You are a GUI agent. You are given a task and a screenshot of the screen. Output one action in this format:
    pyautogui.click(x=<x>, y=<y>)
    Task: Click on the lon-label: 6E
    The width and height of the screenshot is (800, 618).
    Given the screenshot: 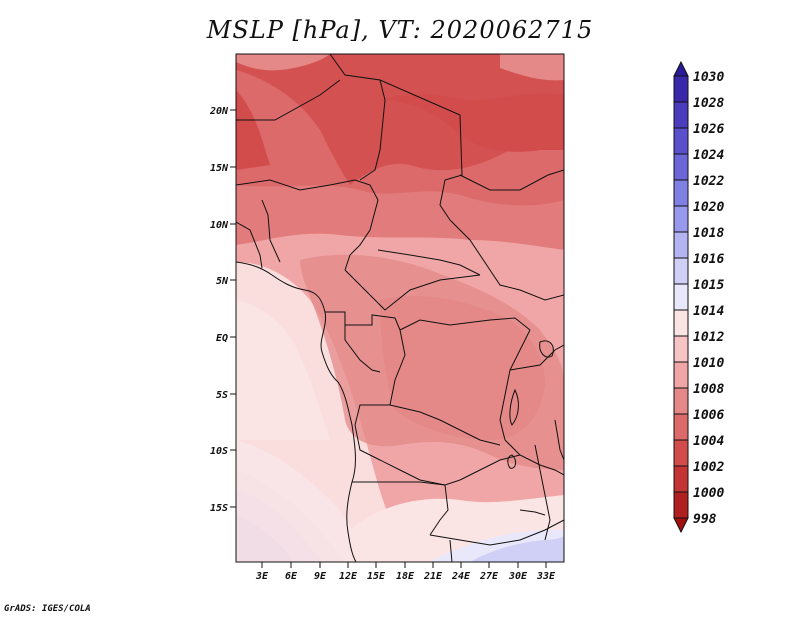 What is the action you would take?
    pyautogui.click(x=291, y=576)
    